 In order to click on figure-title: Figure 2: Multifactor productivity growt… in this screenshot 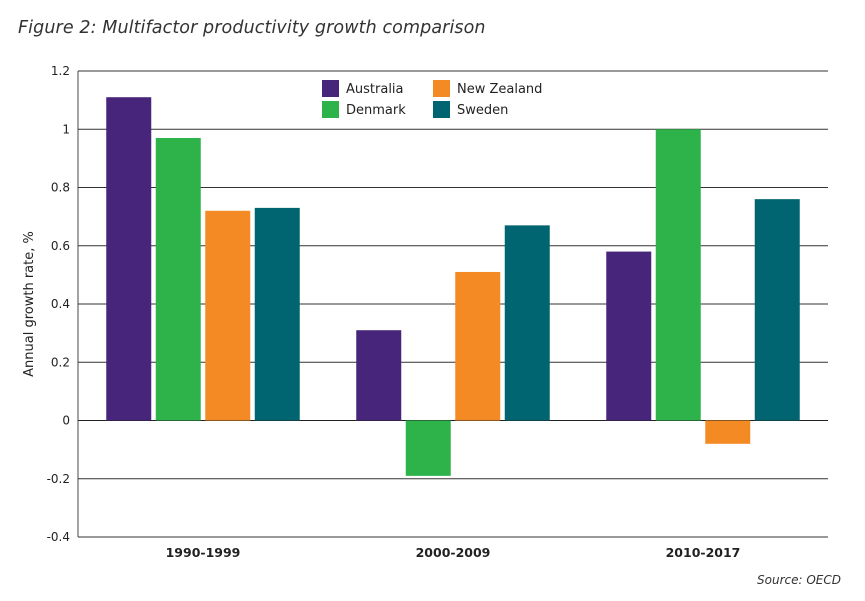, I will do `click(252, 28)`.